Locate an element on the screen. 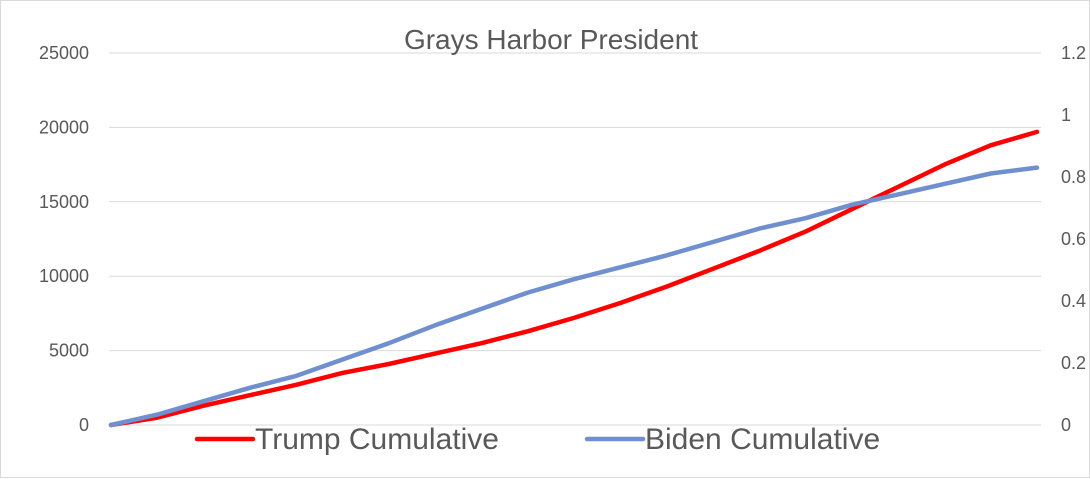 Image resolution: width=1090 pixels, height=479 pixels. y2-tick-label: 0 is located at coordinates (1066, 425).